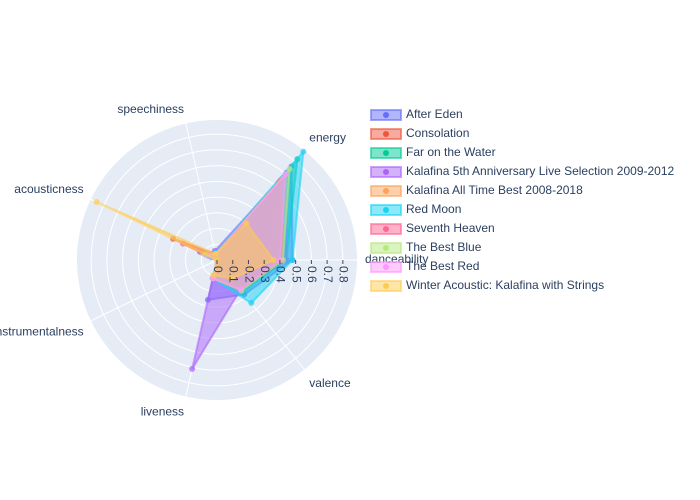 The width and height of the screenshot is (700, 500). I want to click on radial-tick-label: 0.2, so click(249, 274).